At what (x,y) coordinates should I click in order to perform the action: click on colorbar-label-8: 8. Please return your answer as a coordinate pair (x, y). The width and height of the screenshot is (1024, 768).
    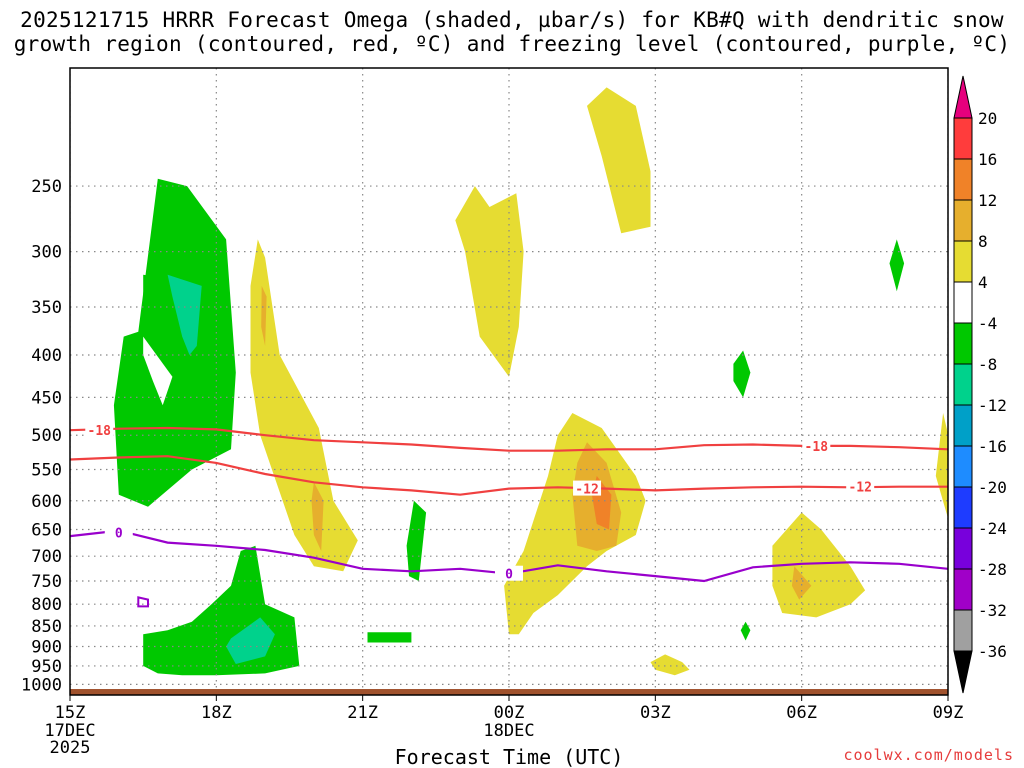
    Looking at the image, I should click on (983, 241).